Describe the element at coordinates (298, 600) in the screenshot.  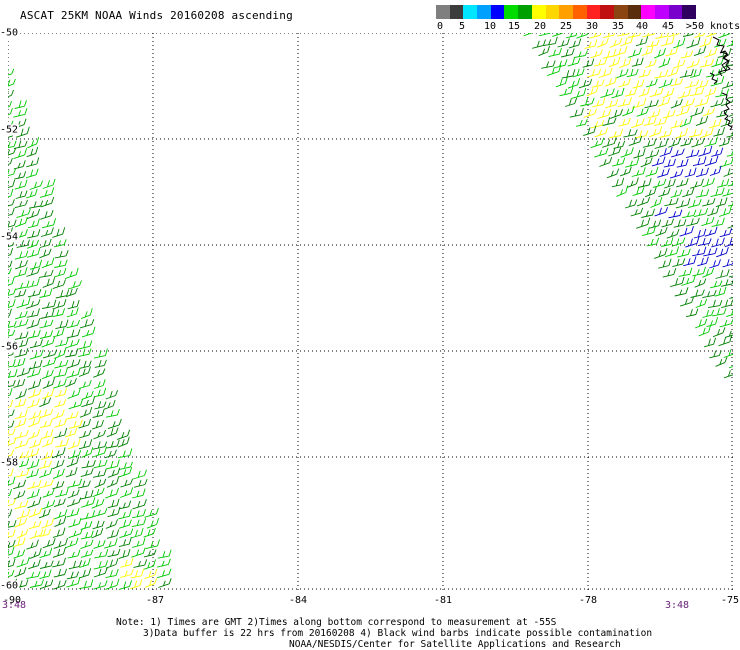
I see `lon-label: -84` at that location.